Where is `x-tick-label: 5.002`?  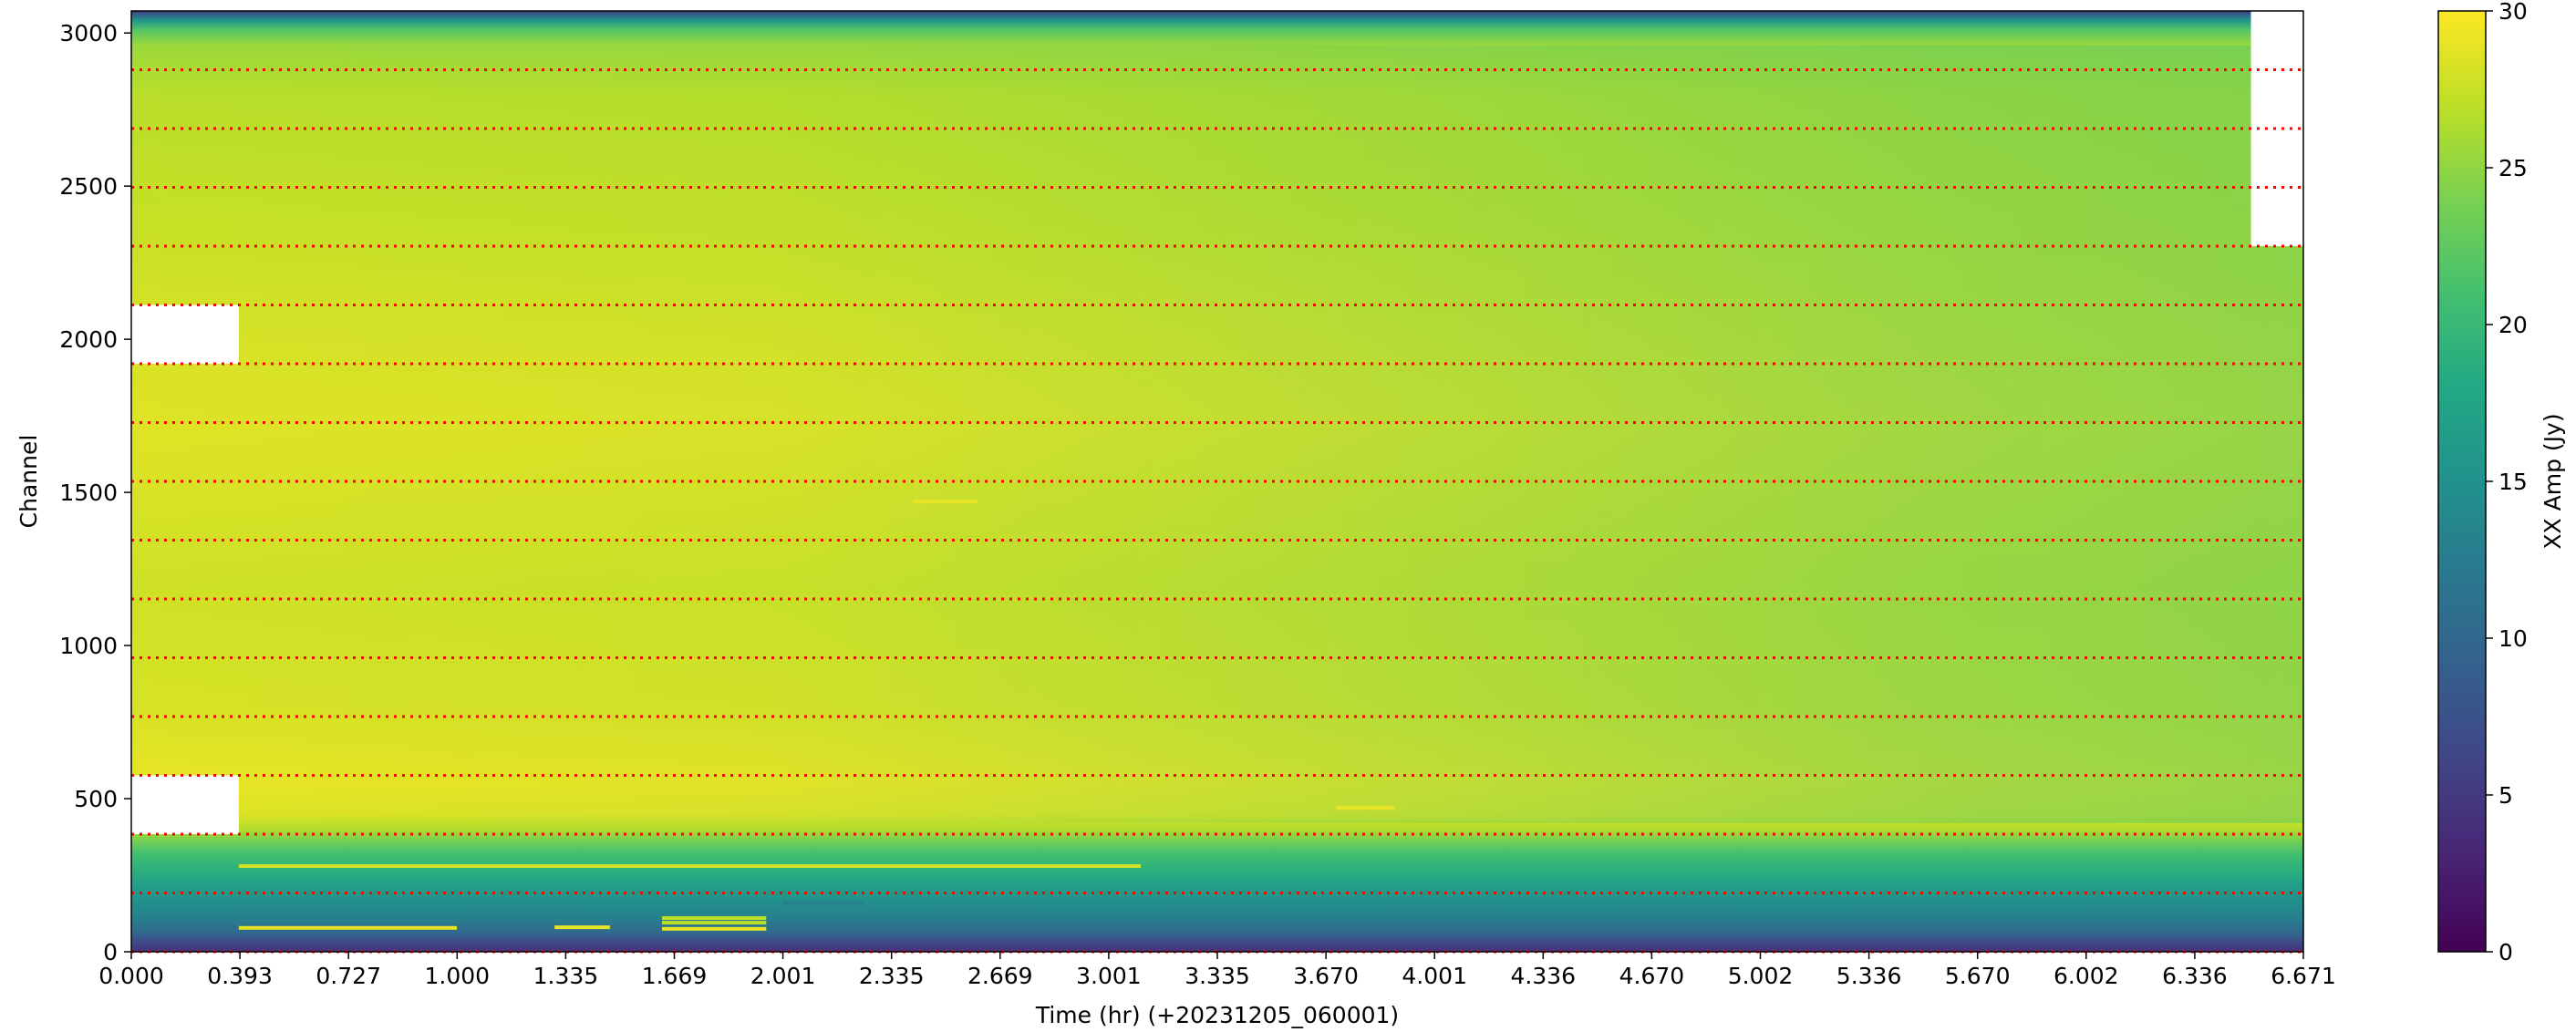 x-tick-label: 5.002 is located at coordinates (1761, 976).